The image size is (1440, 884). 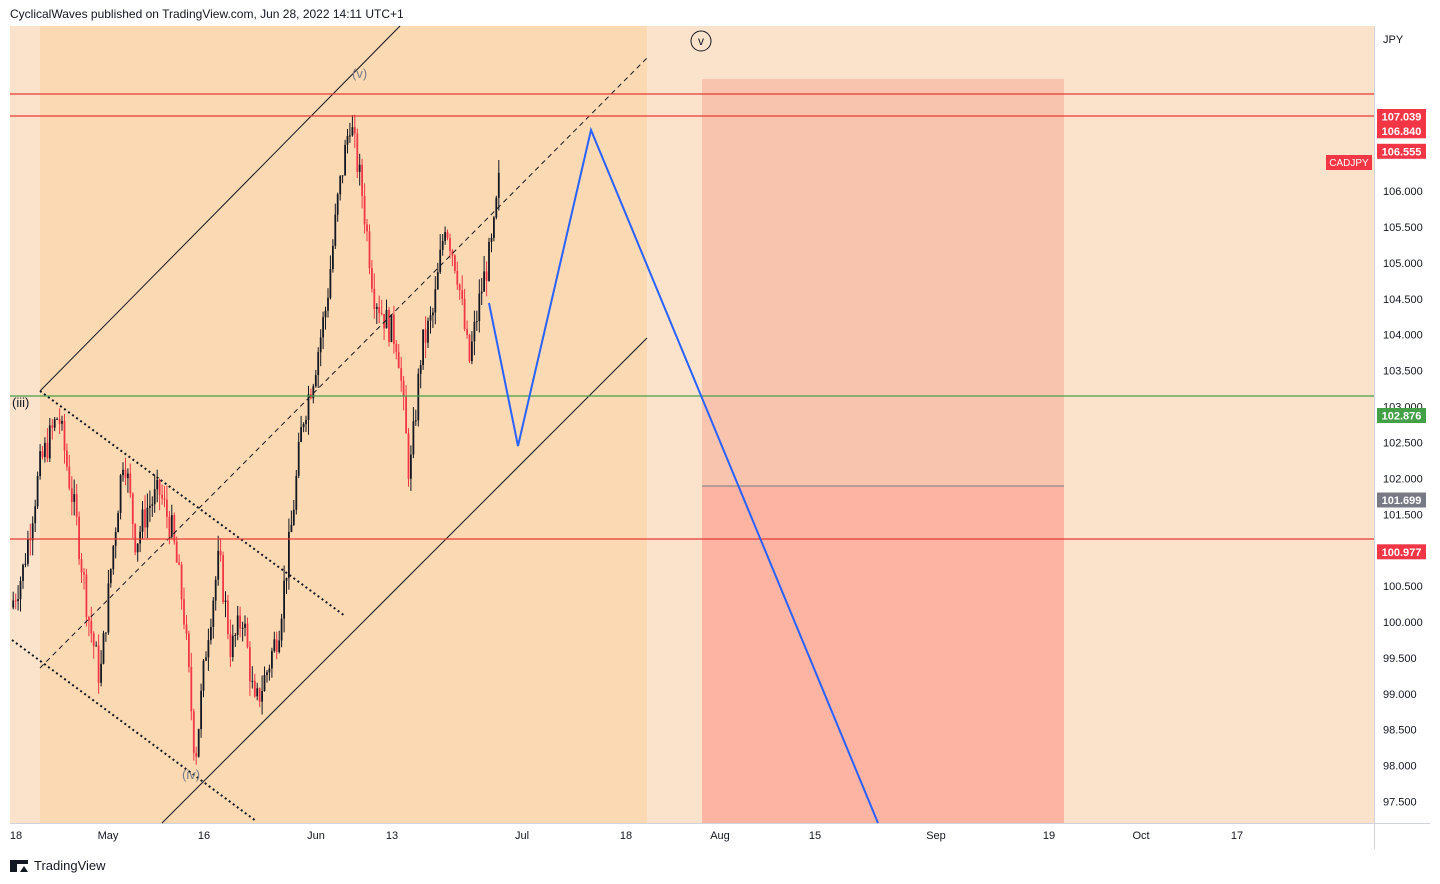 I want to click on y-tick-label: 100.500, so click(x=1403, y=587).